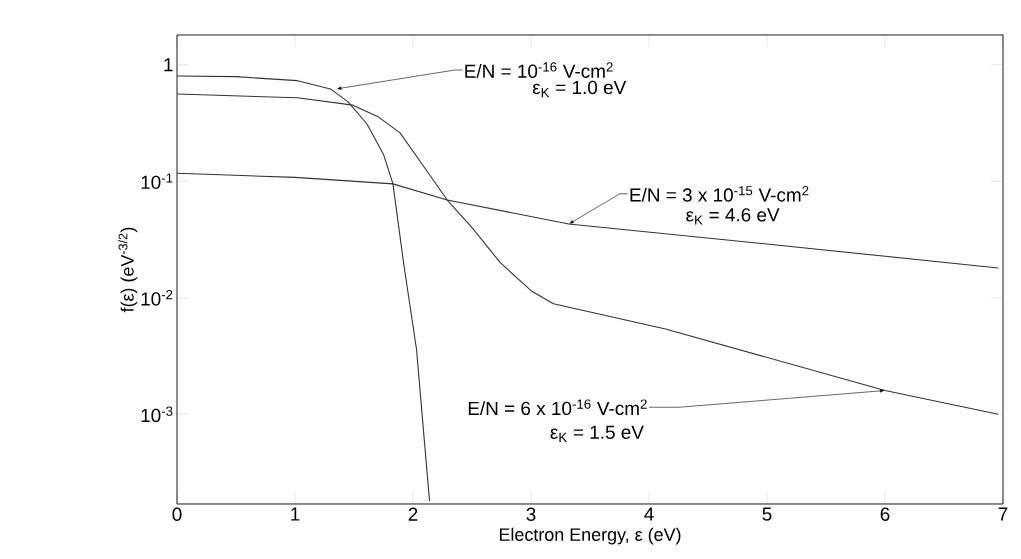 This screenshot has height=559, width=1021. Describe the element at coordinates (177, 514) in the screenshot. I see `x-tick-label: 0` at that location.